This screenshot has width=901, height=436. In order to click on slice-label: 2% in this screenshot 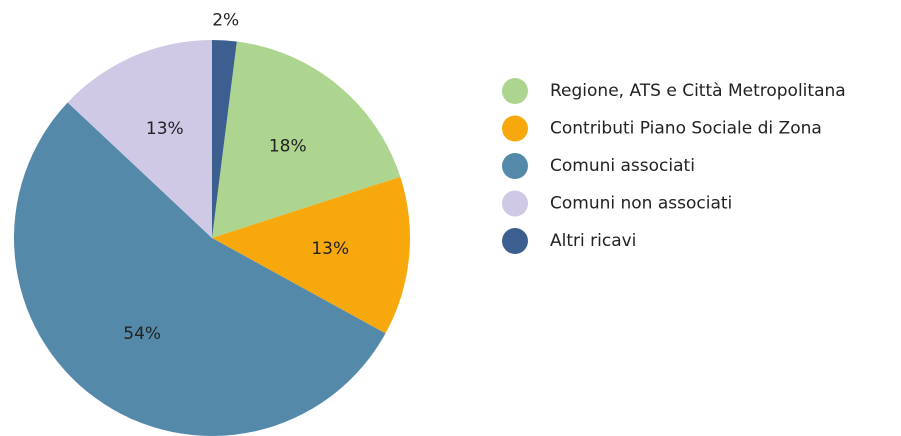, I will do `click(225, 20)`.